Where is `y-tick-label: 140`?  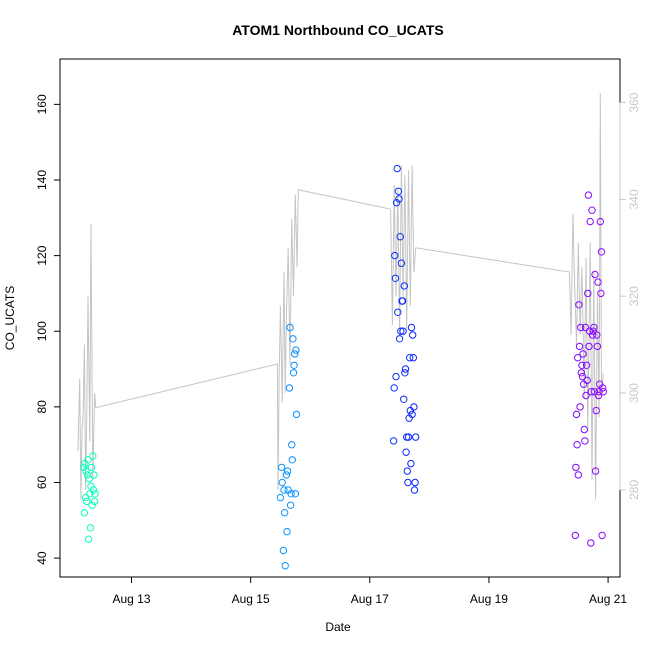 y-tick-label: 140 is located at coordinates (42, 180).